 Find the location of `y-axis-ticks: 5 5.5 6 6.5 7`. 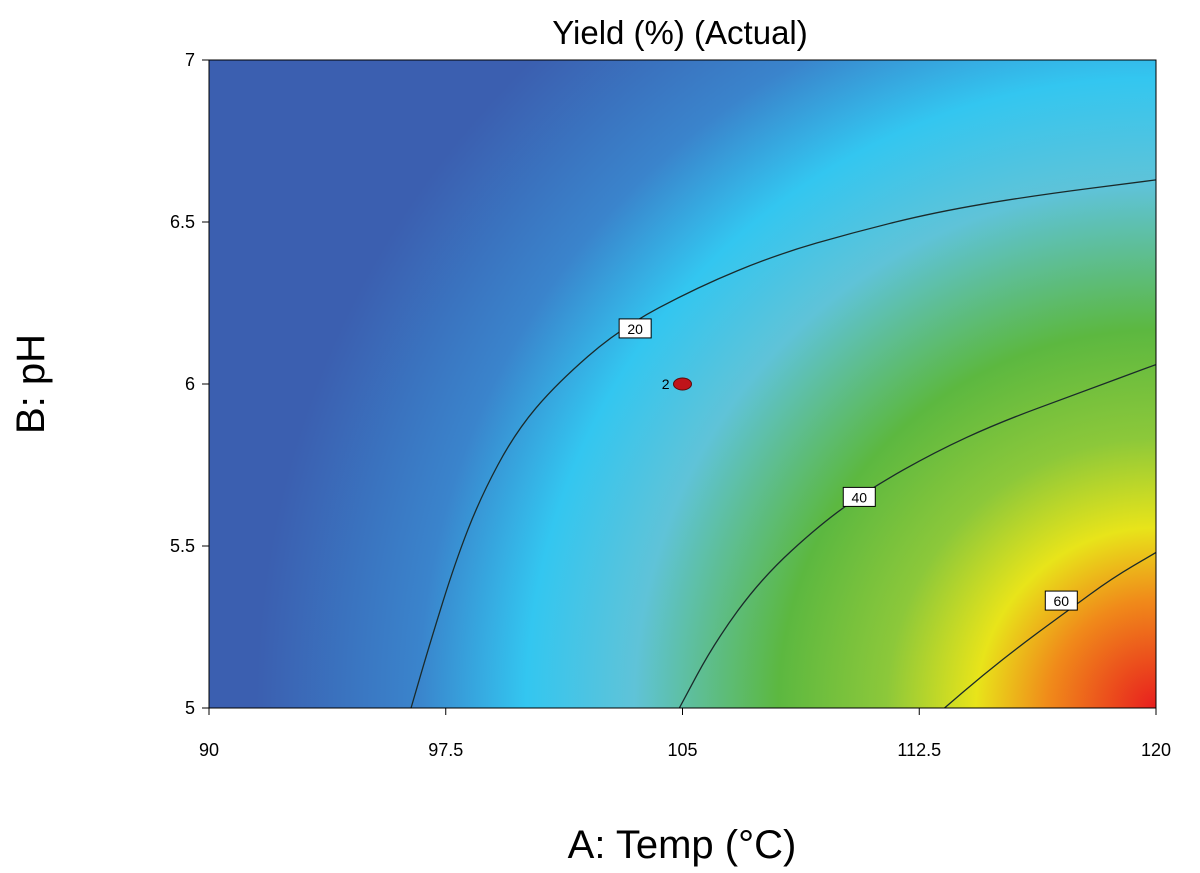

y-axis-ticks: 5 5.5 6 6.5 7 is located at coordinates (189, 384).